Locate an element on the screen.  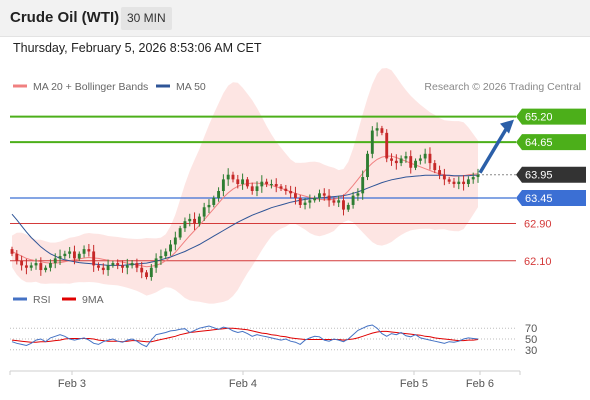
chart-header: Crude Oil (WTI) 30 MIN is located at coordinates (295, 18).